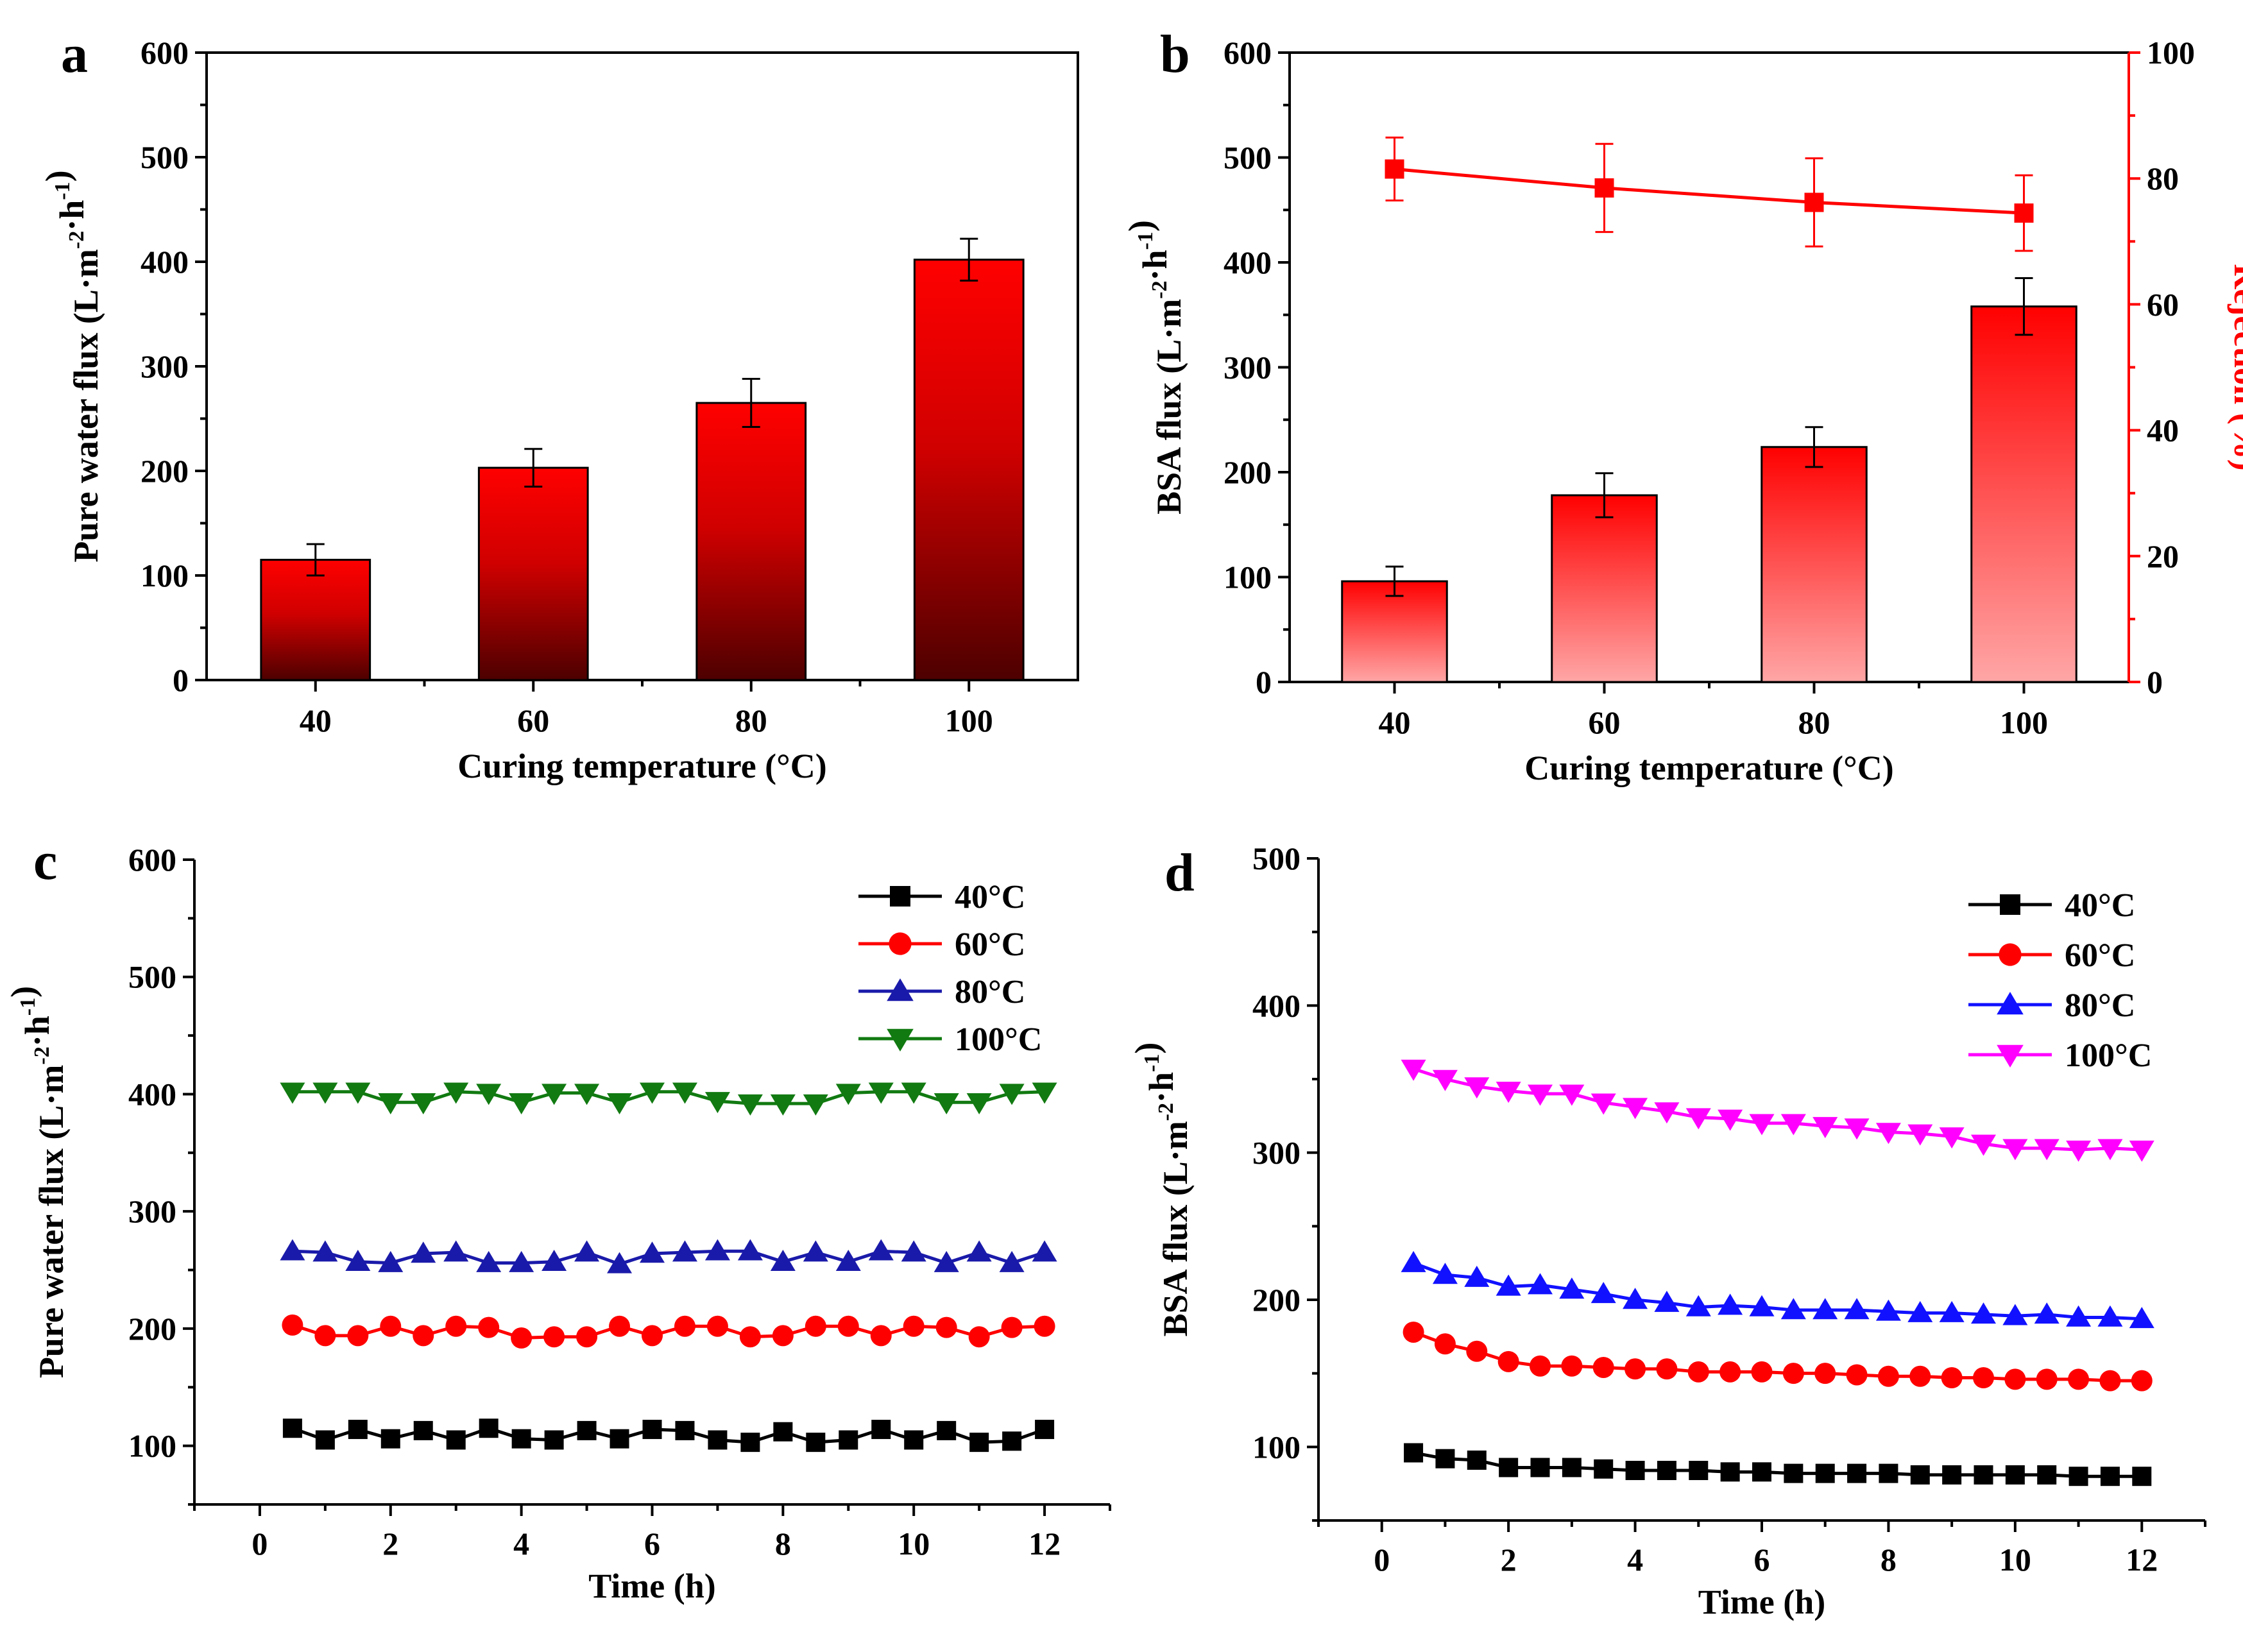 The width and height of the screenshot is (2243, 1652). I want to click on x-tick-label: 4, so click(521, 1544).